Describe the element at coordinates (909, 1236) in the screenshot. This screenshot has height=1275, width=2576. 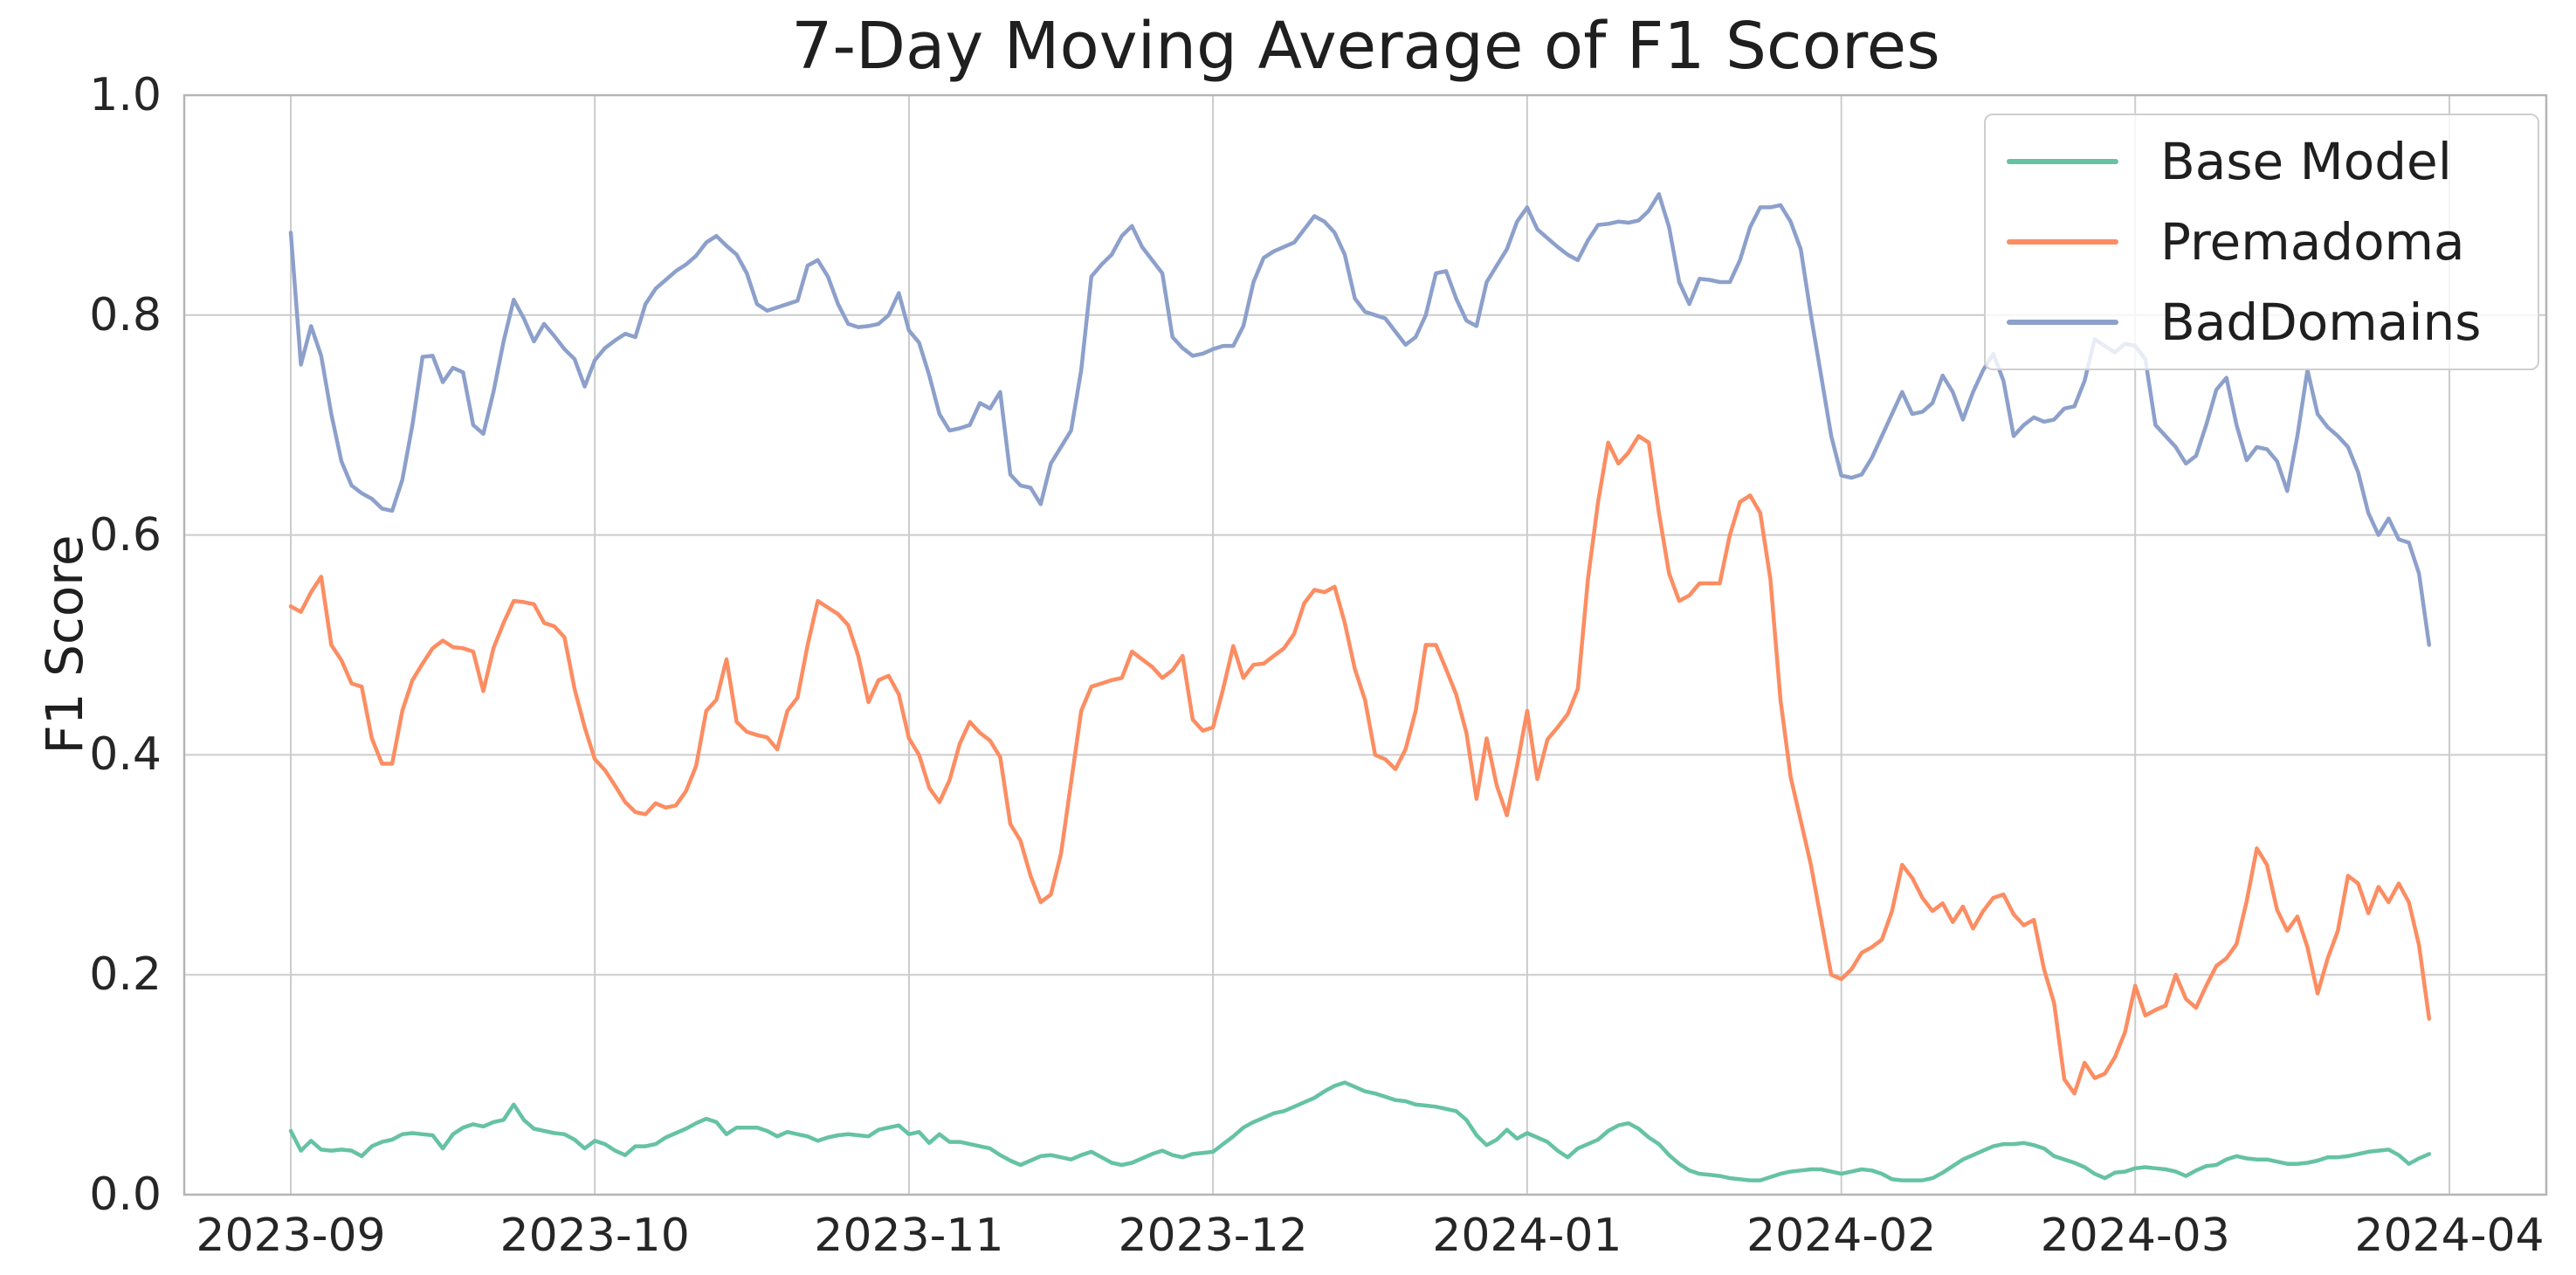
I see `x-tick-label: 2023-11` at that location.